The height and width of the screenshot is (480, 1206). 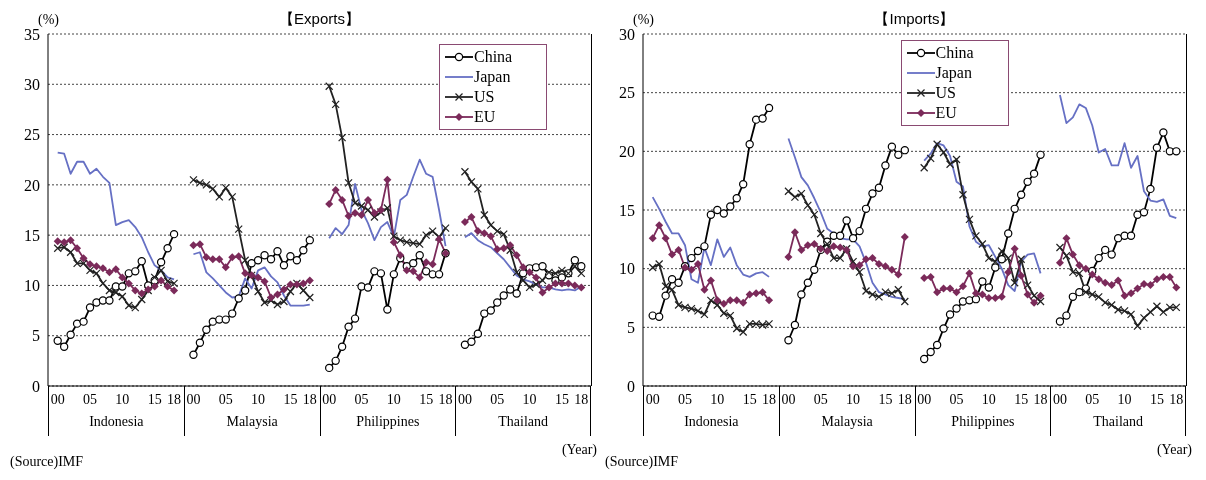 What do you see at coordinates (32, 34) in the screenshot?
I see `y-tick-label: 35` at bounding box center [32, 34].